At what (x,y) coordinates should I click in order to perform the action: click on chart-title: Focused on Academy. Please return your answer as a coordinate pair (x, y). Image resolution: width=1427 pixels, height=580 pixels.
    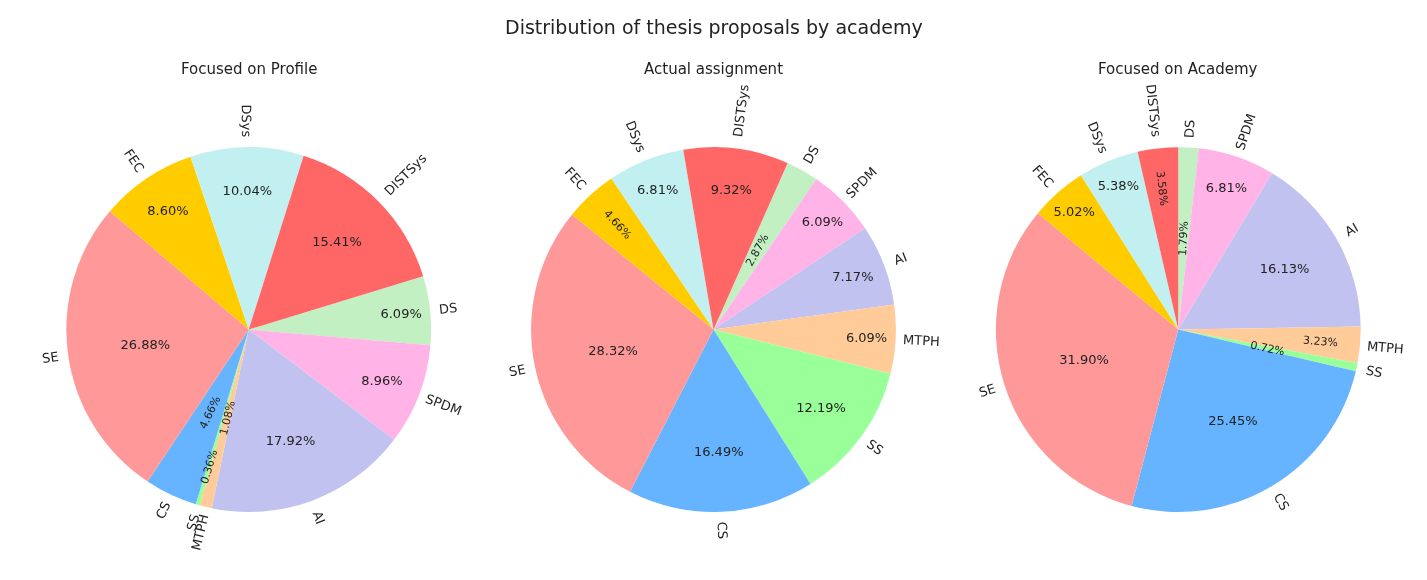
    Looking at the image, I should click on (1178, 69).